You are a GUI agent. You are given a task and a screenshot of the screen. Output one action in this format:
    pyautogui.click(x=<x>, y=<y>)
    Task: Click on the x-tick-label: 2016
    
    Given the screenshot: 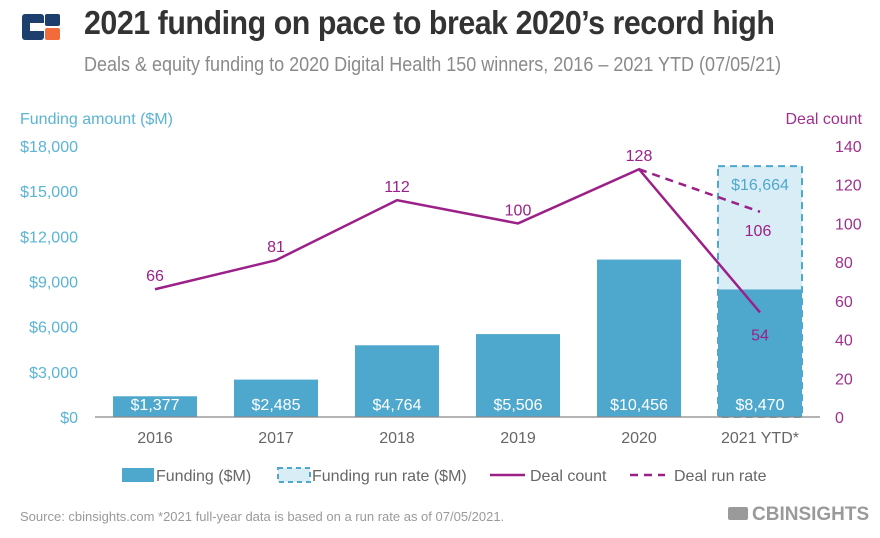 What is the action you would take?
    pyautogui.click(x=155, y=438)
    